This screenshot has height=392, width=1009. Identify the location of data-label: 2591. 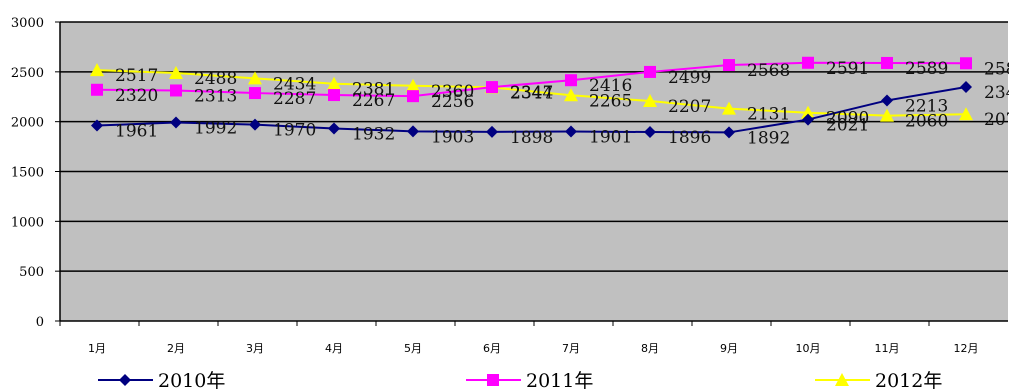
(847, 69).